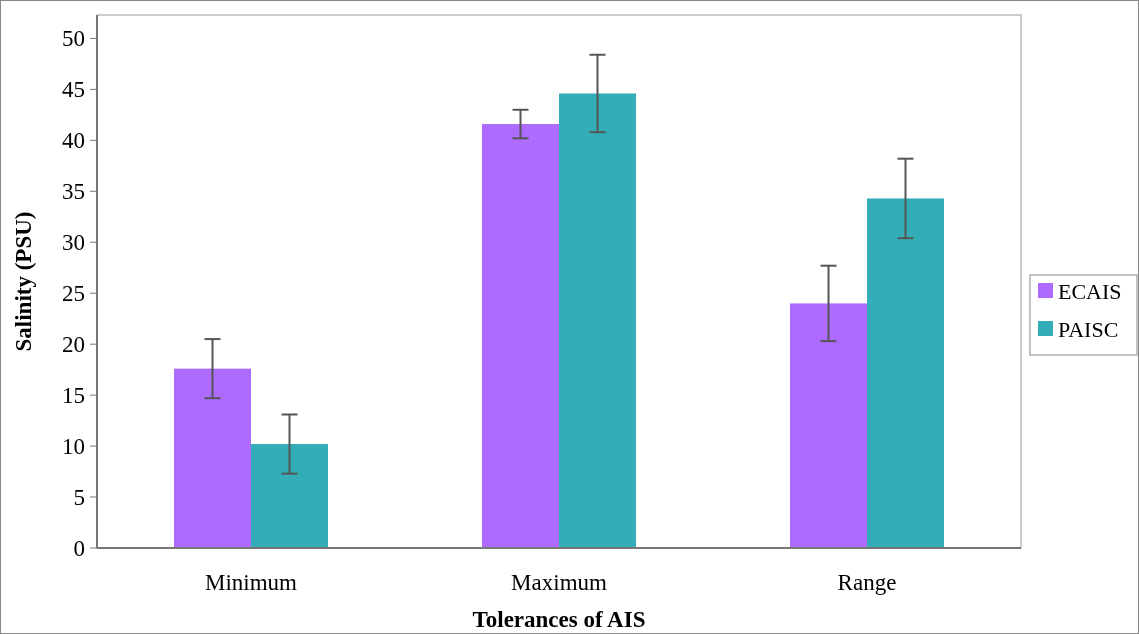 Image resolution: width=1139 pixels, height=634 pixels. I want to click on y-tick-label: 5, so click(79, 498).